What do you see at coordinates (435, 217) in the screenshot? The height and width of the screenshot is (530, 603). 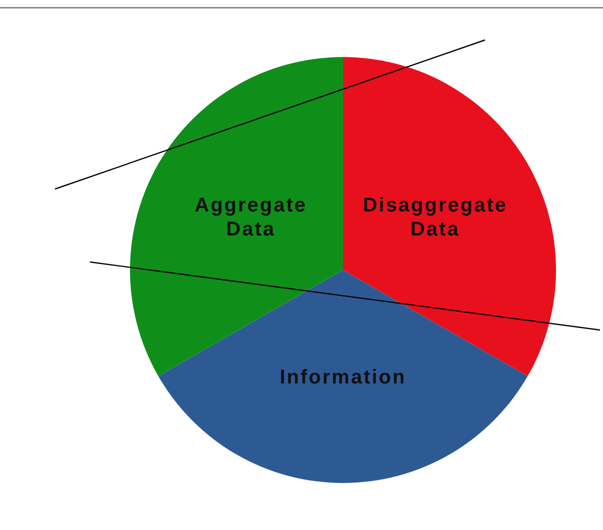 I see `slice-label: Disaggregate Data` at bounding box center [435, 217].